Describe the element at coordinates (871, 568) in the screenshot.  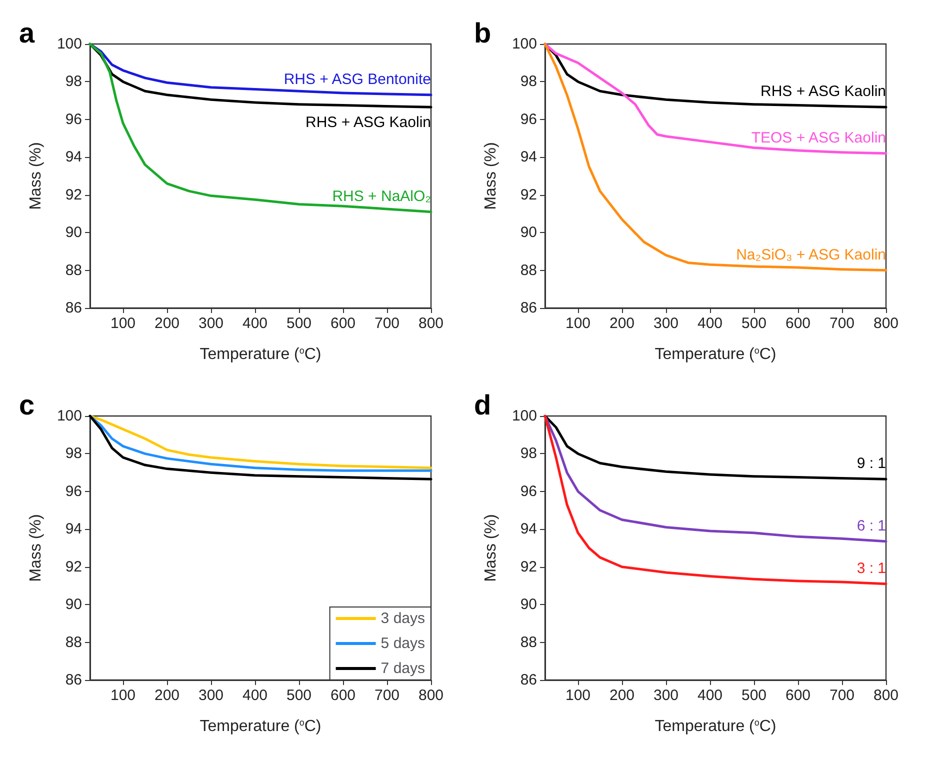
I see `series-label: 3 : 1` at that location.